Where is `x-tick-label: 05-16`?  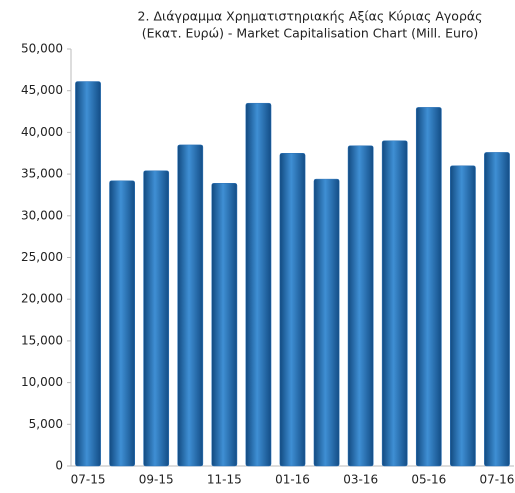 x-tick-label: 05-16 is located at coordinates (428, 480).